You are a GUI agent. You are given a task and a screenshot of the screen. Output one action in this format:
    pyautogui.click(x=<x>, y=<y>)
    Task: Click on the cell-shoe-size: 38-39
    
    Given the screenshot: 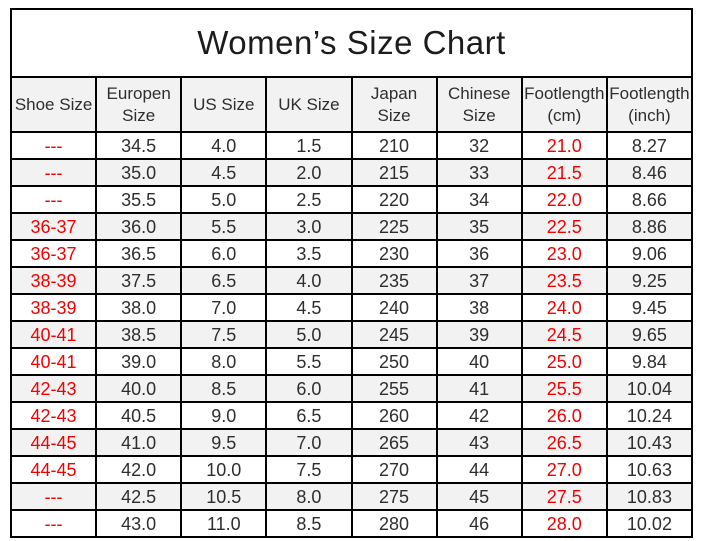 What is the action you would take?
    pyautogui.click(x=53, y=280)
    